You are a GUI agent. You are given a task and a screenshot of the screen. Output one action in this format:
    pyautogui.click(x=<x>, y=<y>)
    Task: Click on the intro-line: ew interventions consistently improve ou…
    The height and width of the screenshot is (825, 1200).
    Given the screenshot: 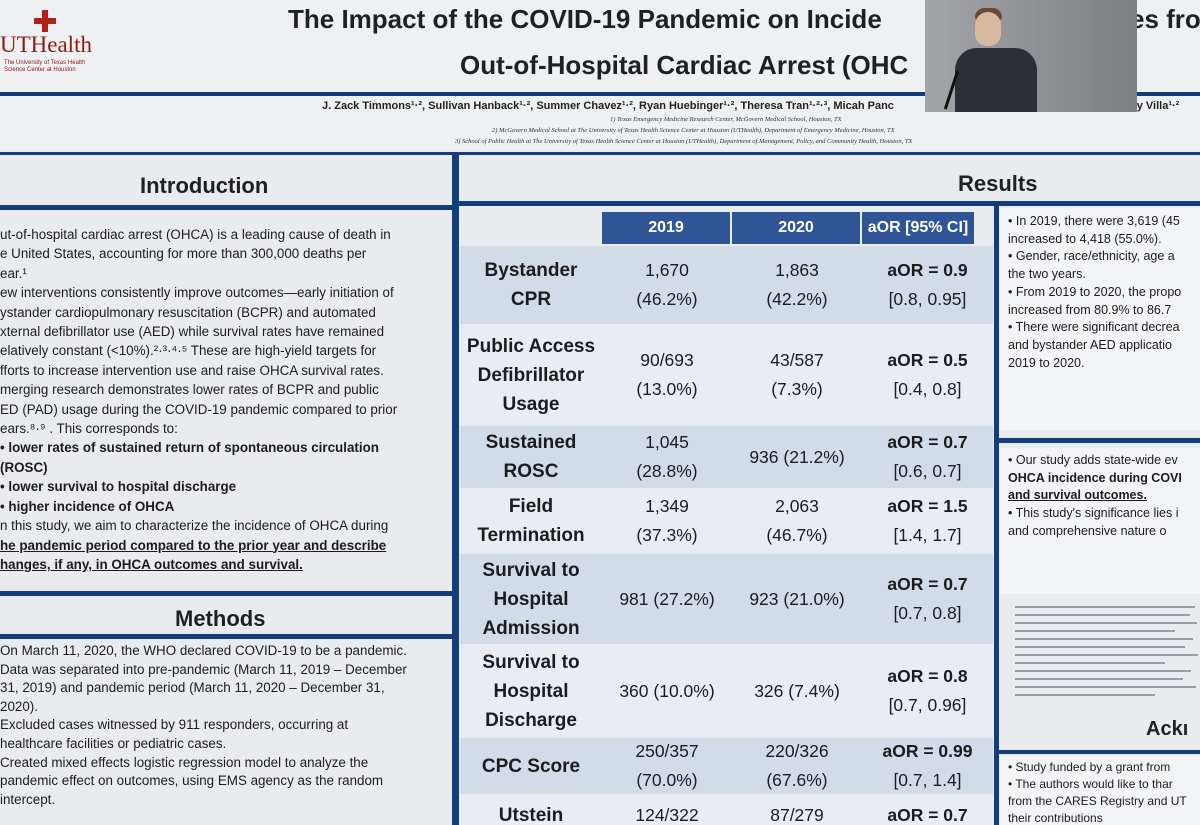 What is the action you would take?
    pyautogui.click(x=197, y=293)
    